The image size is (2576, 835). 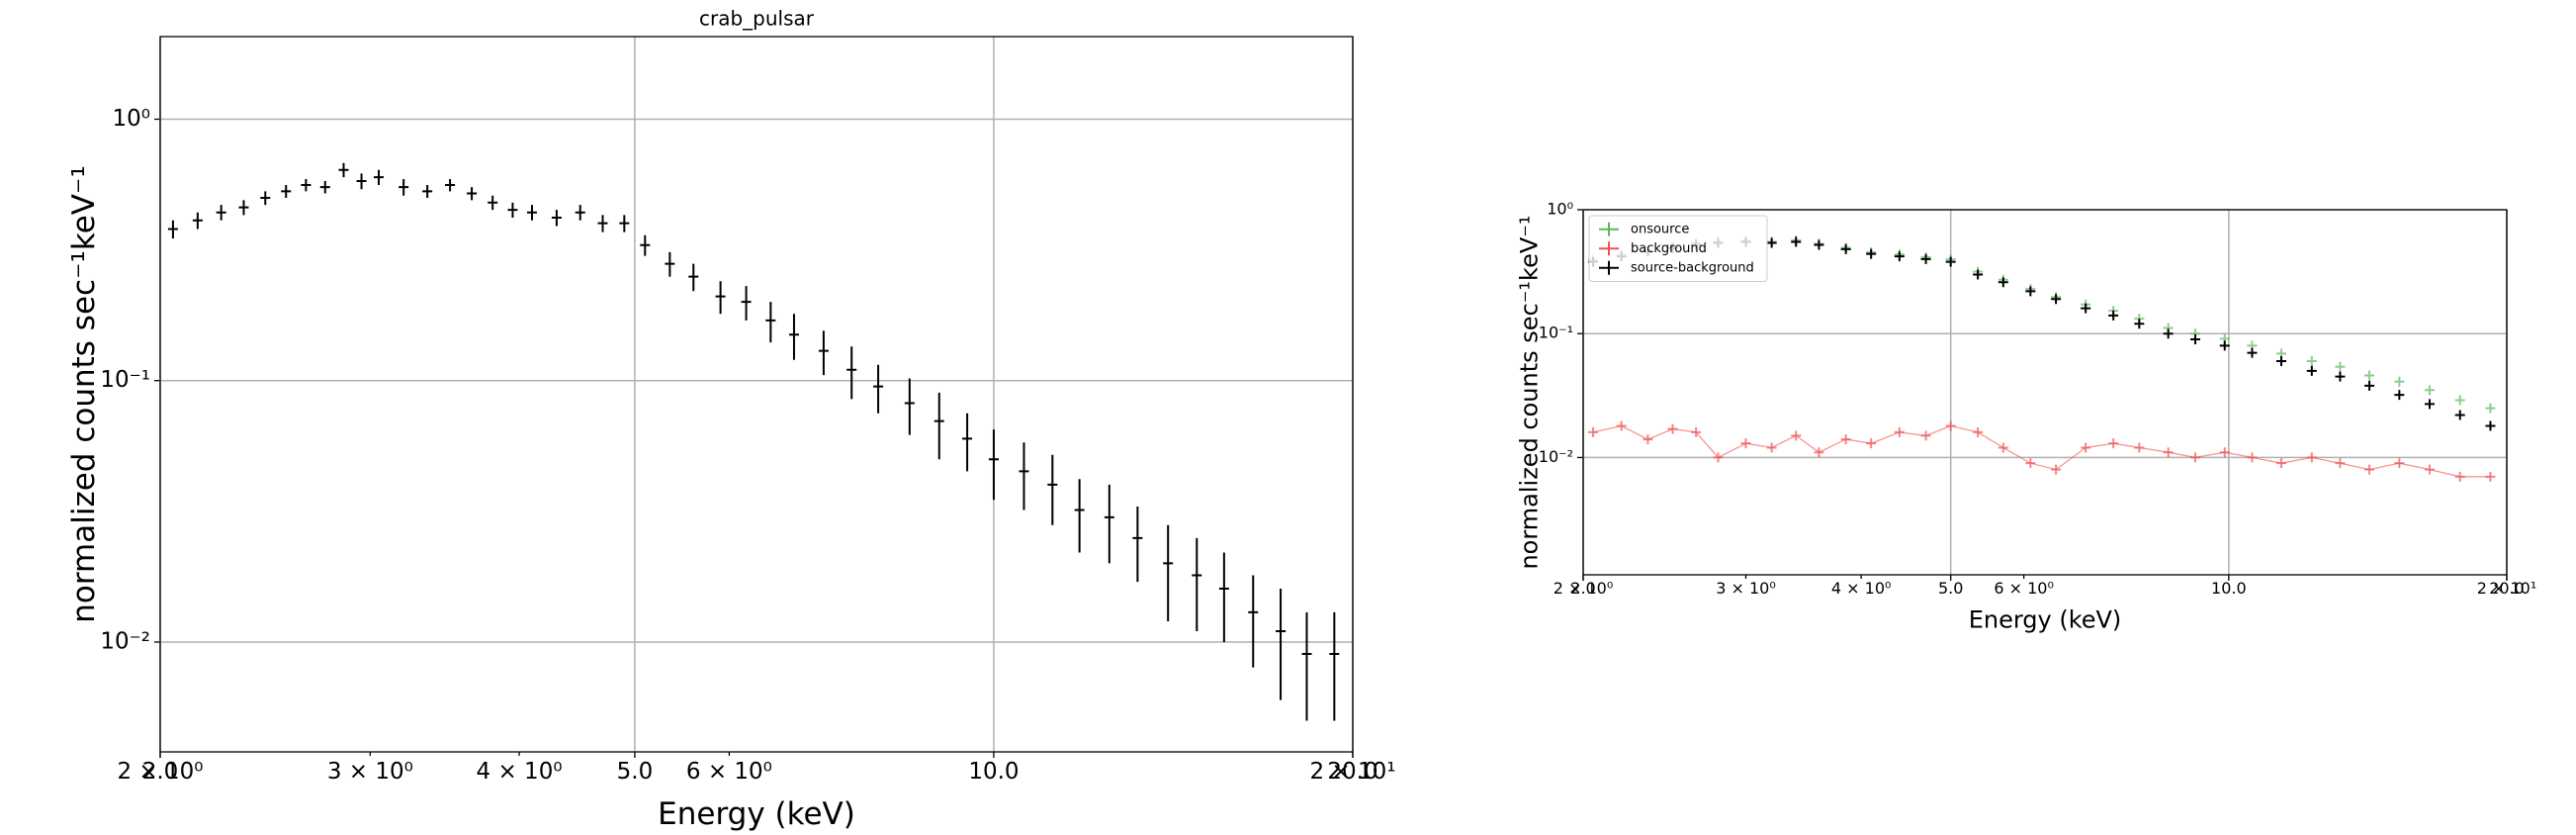 I want to click on chart-title: crab_pulsar, so click(x=757, y=19).